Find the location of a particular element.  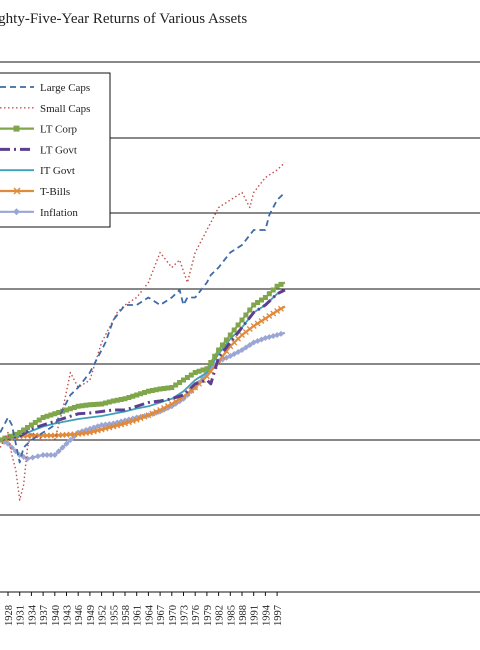

x-tick-label: 1994 is located at coordinates (266, 615).